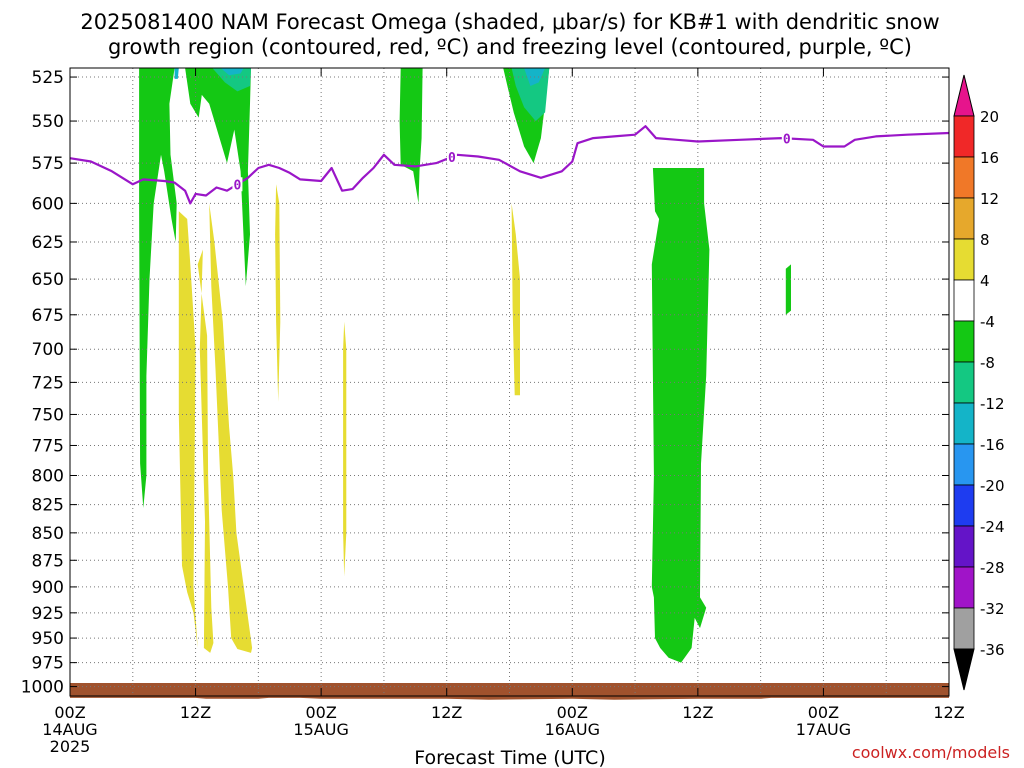  I want to click on y-tick-label-650: 650, so click(48, 280).